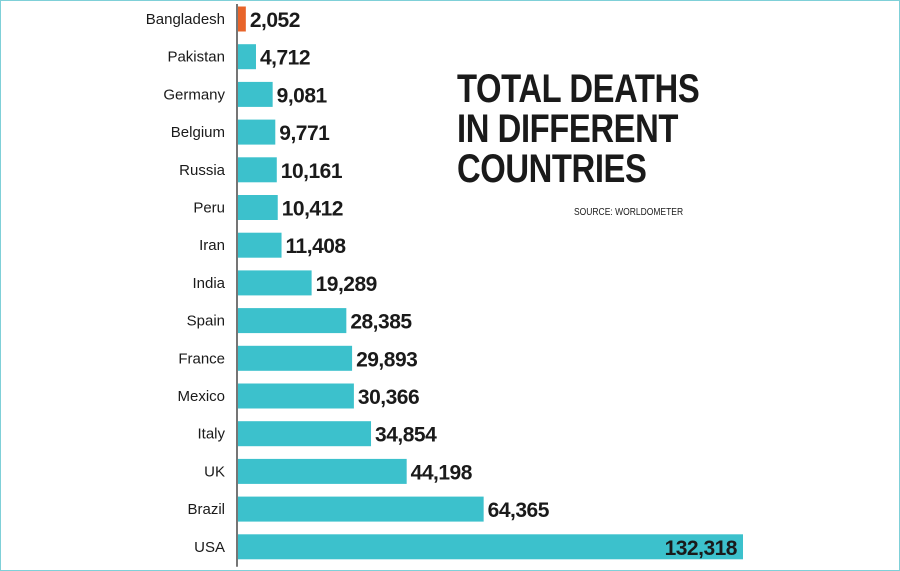 The image size is (900, 571). Describe the element at coordinates (206, 509) in the screenshot. I see `category-label-brazil: Brazil` at that location.